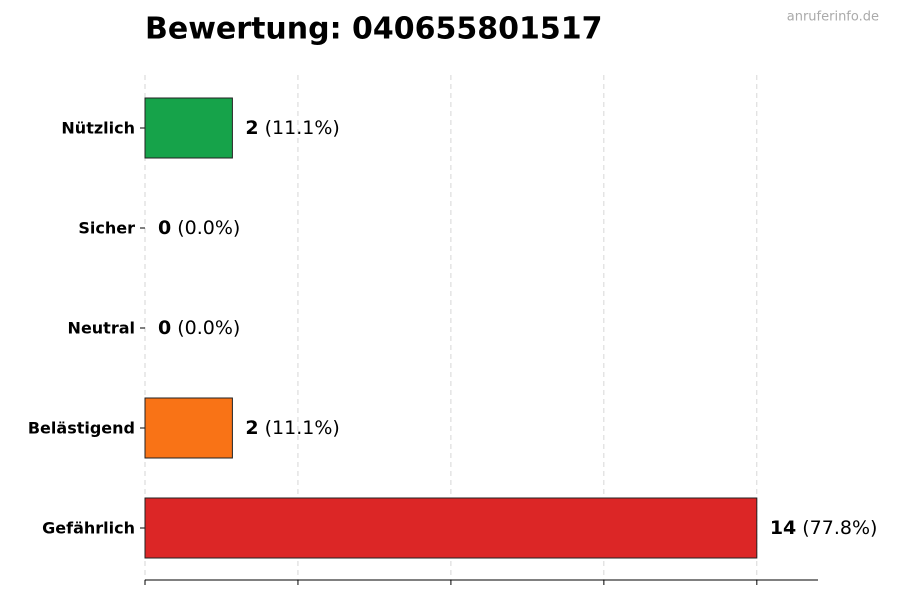 Image resolution: width=900 pixels, height=600 pixels. What do you see at coordinates (81, 428) in the screenshot?
I see `y-tick-label: Belästigend` at bounding box center [81, 428].